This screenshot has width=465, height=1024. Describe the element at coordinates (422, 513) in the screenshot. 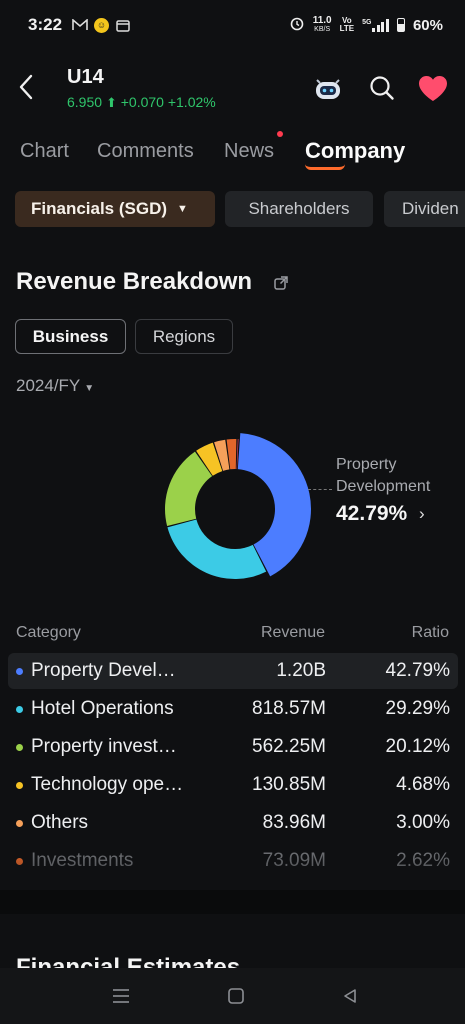

I see `chevron-right-icon: ›` at that location.